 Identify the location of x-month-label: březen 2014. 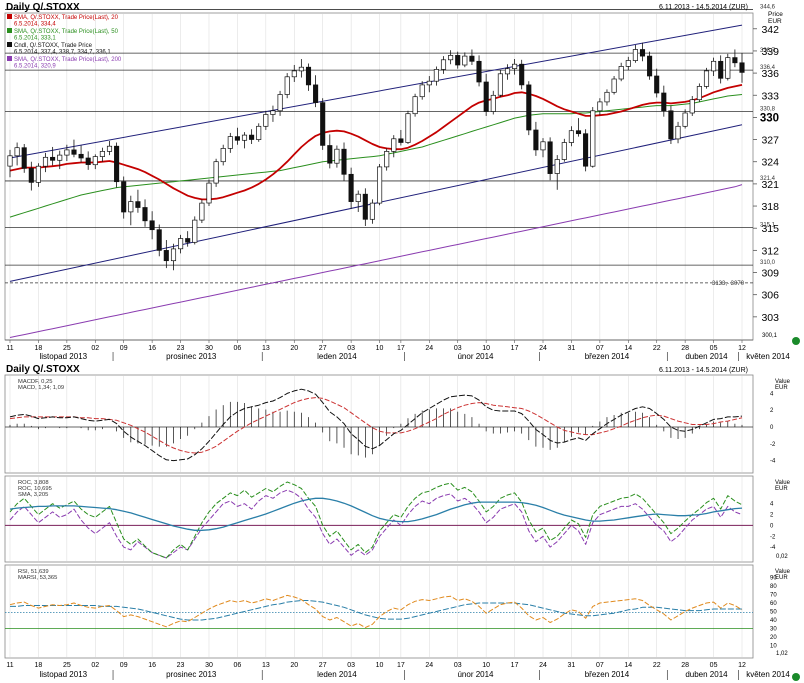
(607, 356).